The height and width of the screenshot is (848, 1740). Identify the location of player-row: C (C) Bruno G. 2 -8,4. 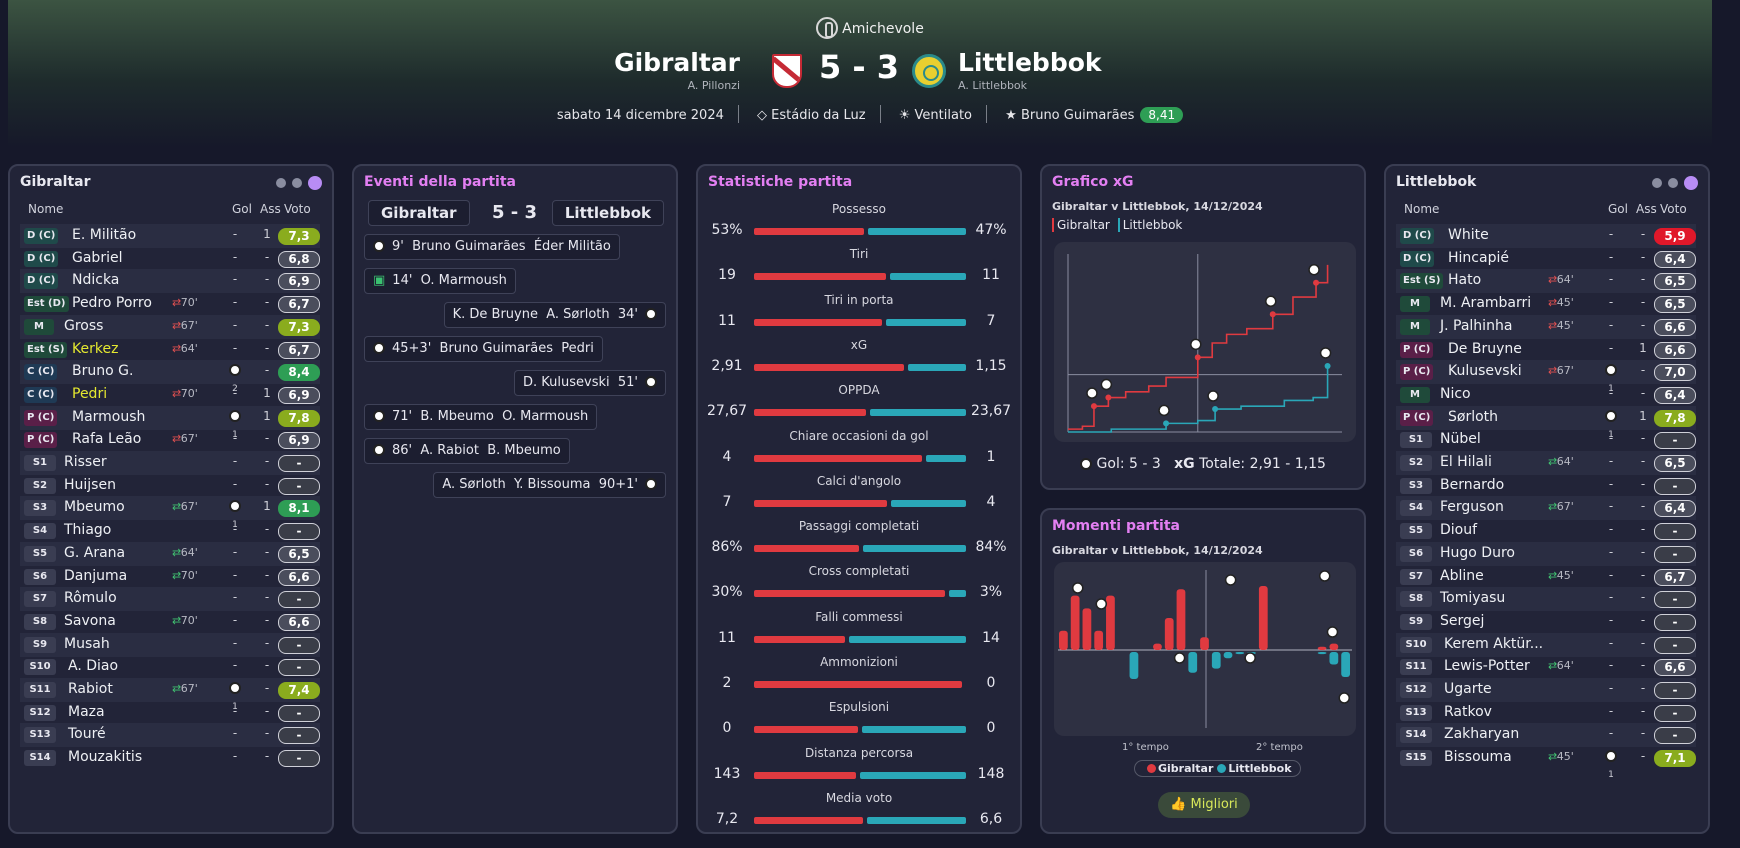
(170, 377).